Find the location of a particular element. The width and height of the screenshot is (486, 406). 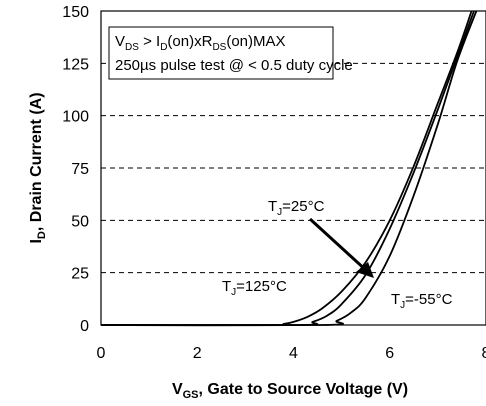

x-tick-label: 6 is located at coordinates (389, 353).